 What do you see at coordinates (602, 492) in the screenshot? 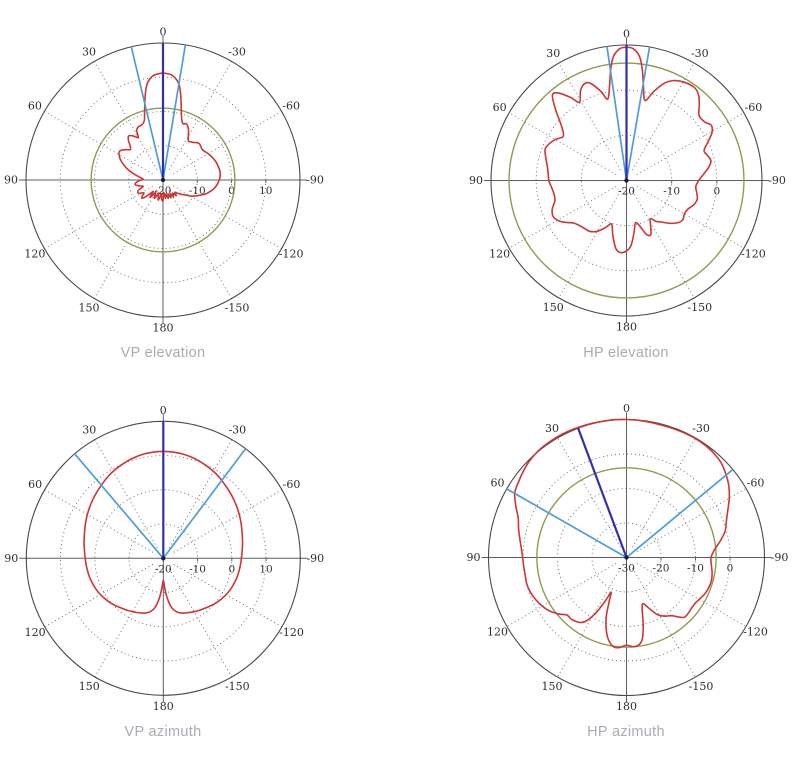
I see `main-beam-line` at bounding box center [602, 492].